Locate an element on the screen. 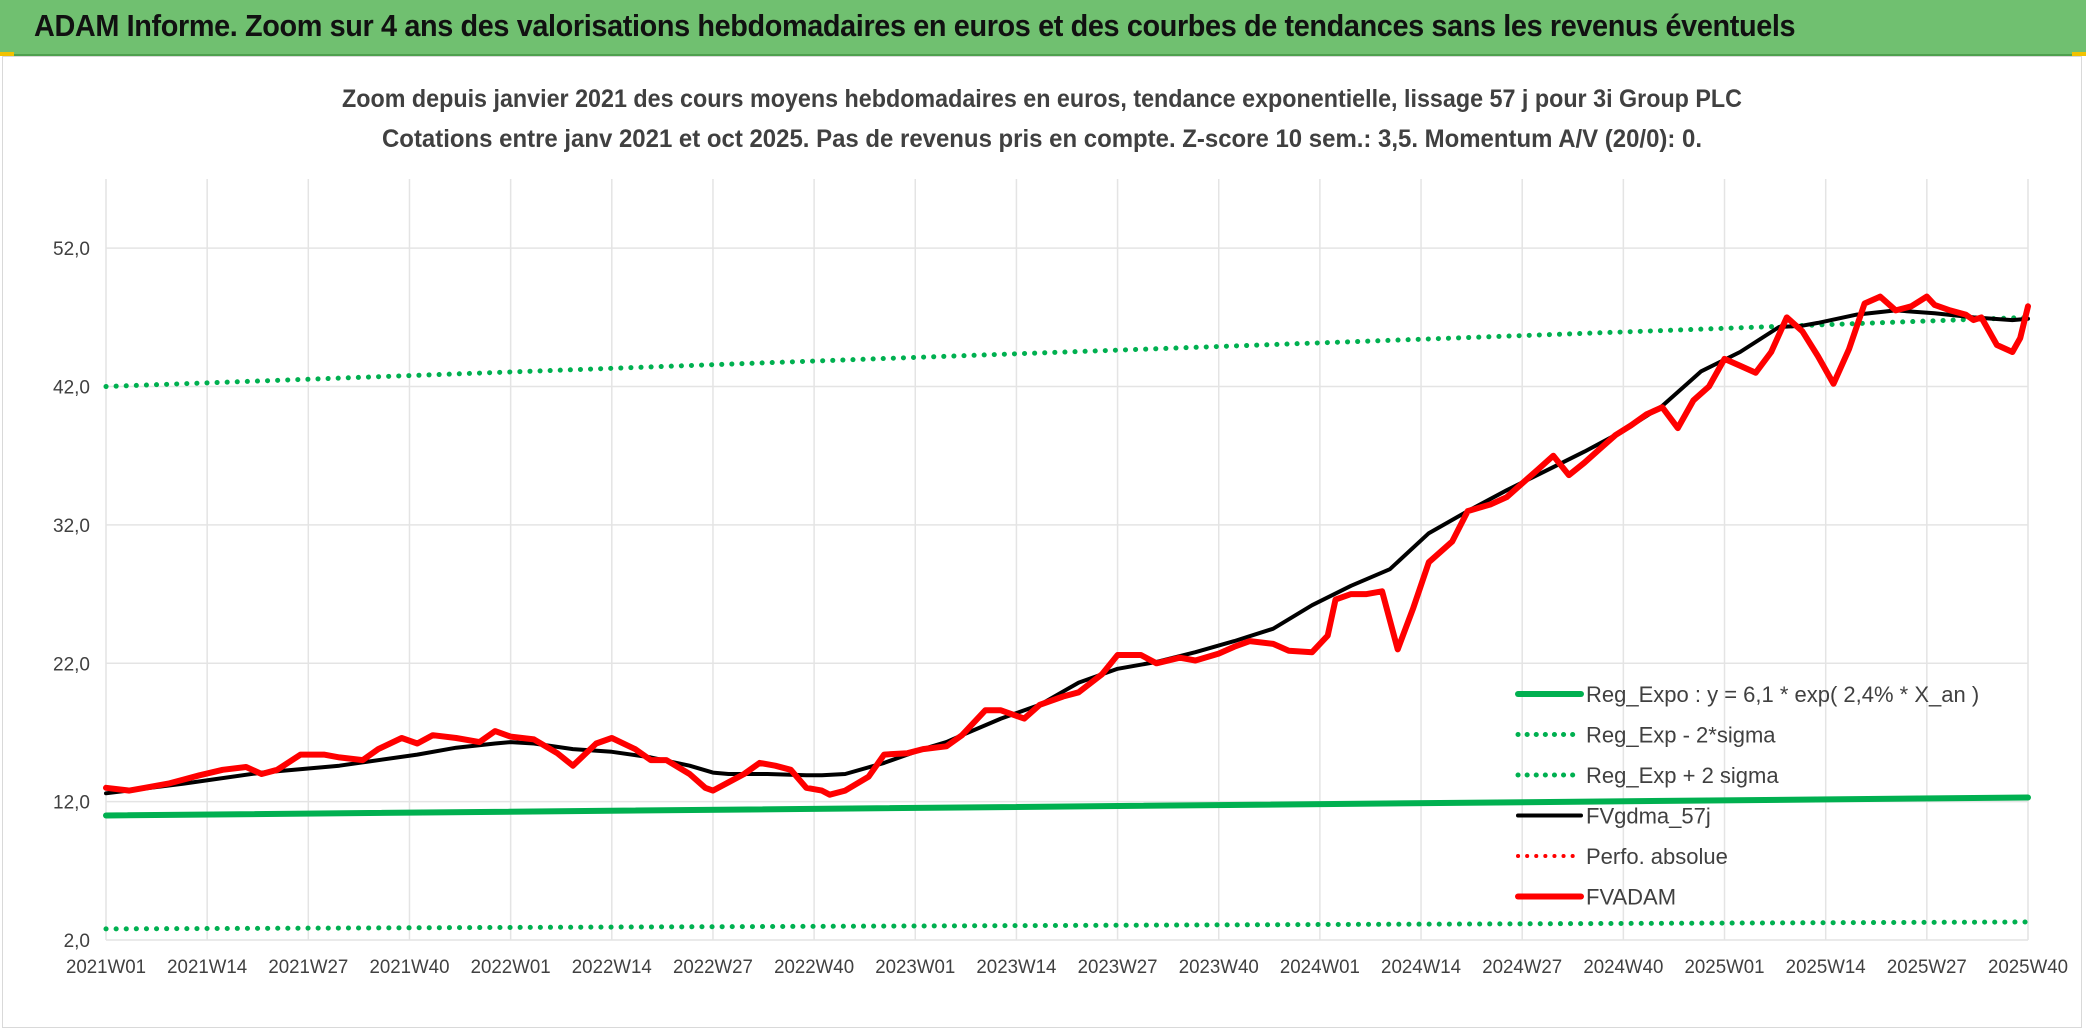 The width and height of the screenshot is (2086, 1031). y-tick-label: 42,0 is located at coordinates (71, 388).